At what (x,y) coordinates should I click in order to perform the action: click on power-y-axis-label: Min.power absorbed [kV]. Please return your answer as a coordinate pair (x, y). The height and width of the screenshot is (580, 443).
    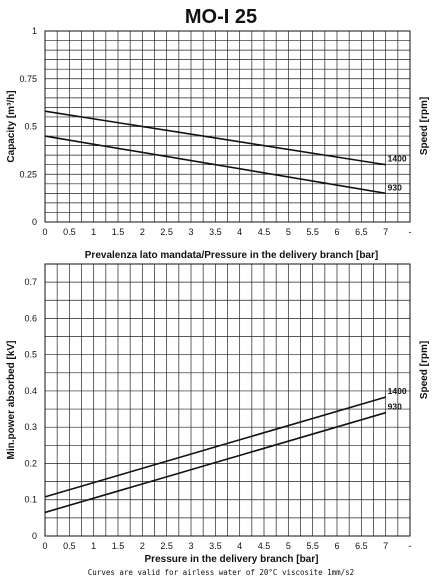
    Looking at the image, I should click on (11, 400).